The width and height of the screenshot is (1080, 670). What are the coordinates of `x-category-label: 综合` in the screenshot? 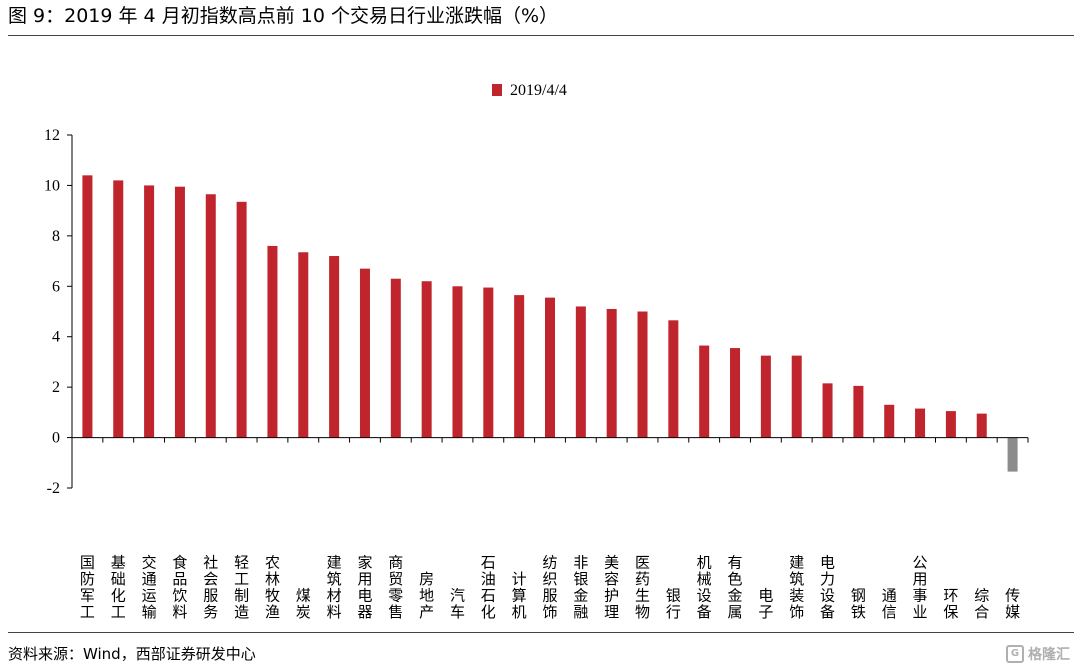 It's located at (981, 604).